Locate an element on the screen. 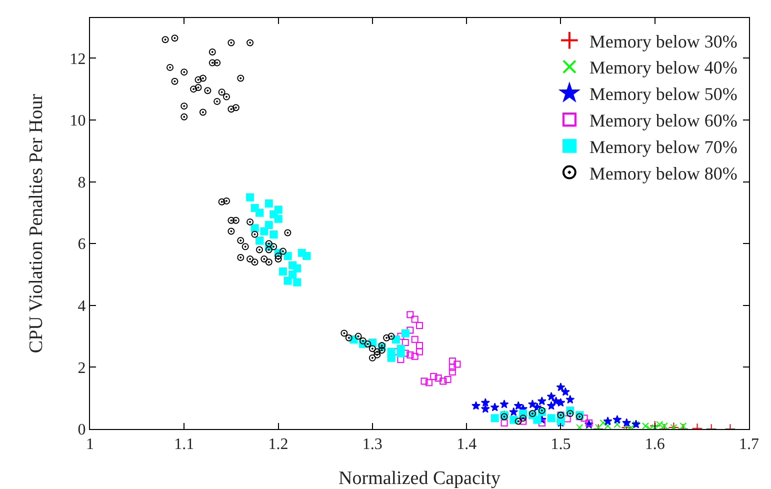  x-tick-label: 1.3 is located at coordinates (372, 445).